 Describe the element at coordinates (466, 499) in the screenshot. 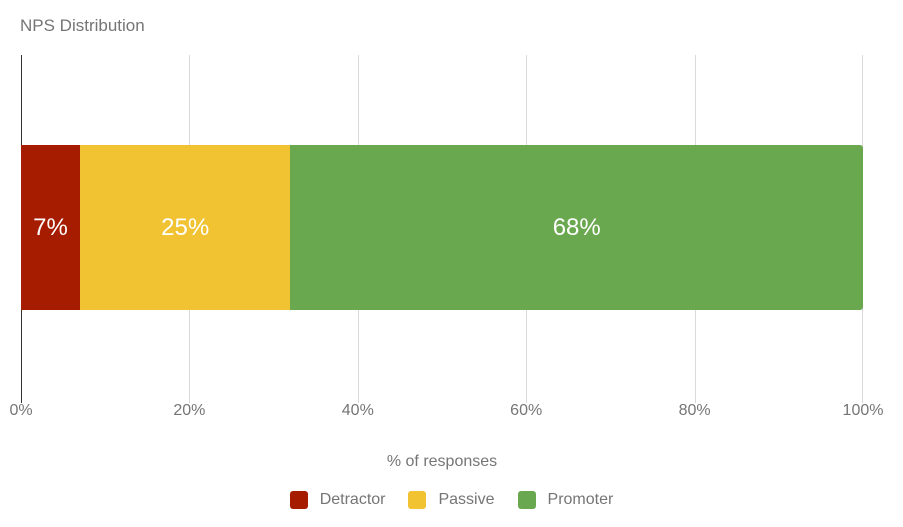

I see `legend-label: Passive` at that location.